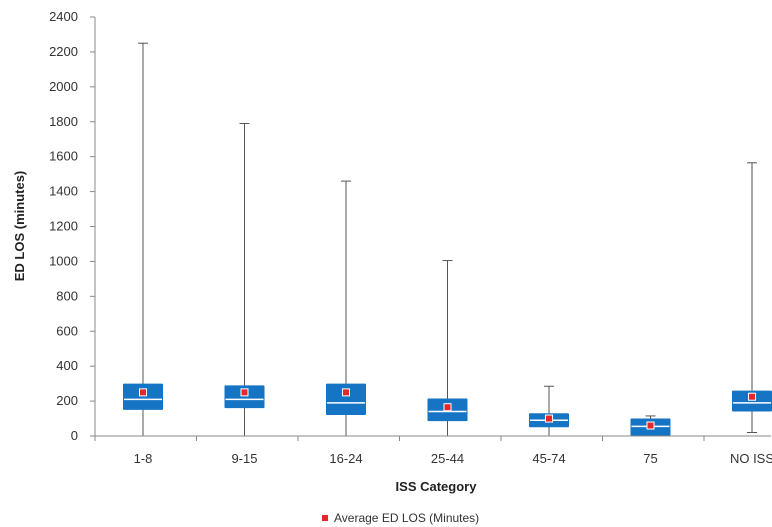  Describe the element at coordinates (19, 226) in the screenshot. I see `y-axis-title: ED LOS (minutes)` at that location.